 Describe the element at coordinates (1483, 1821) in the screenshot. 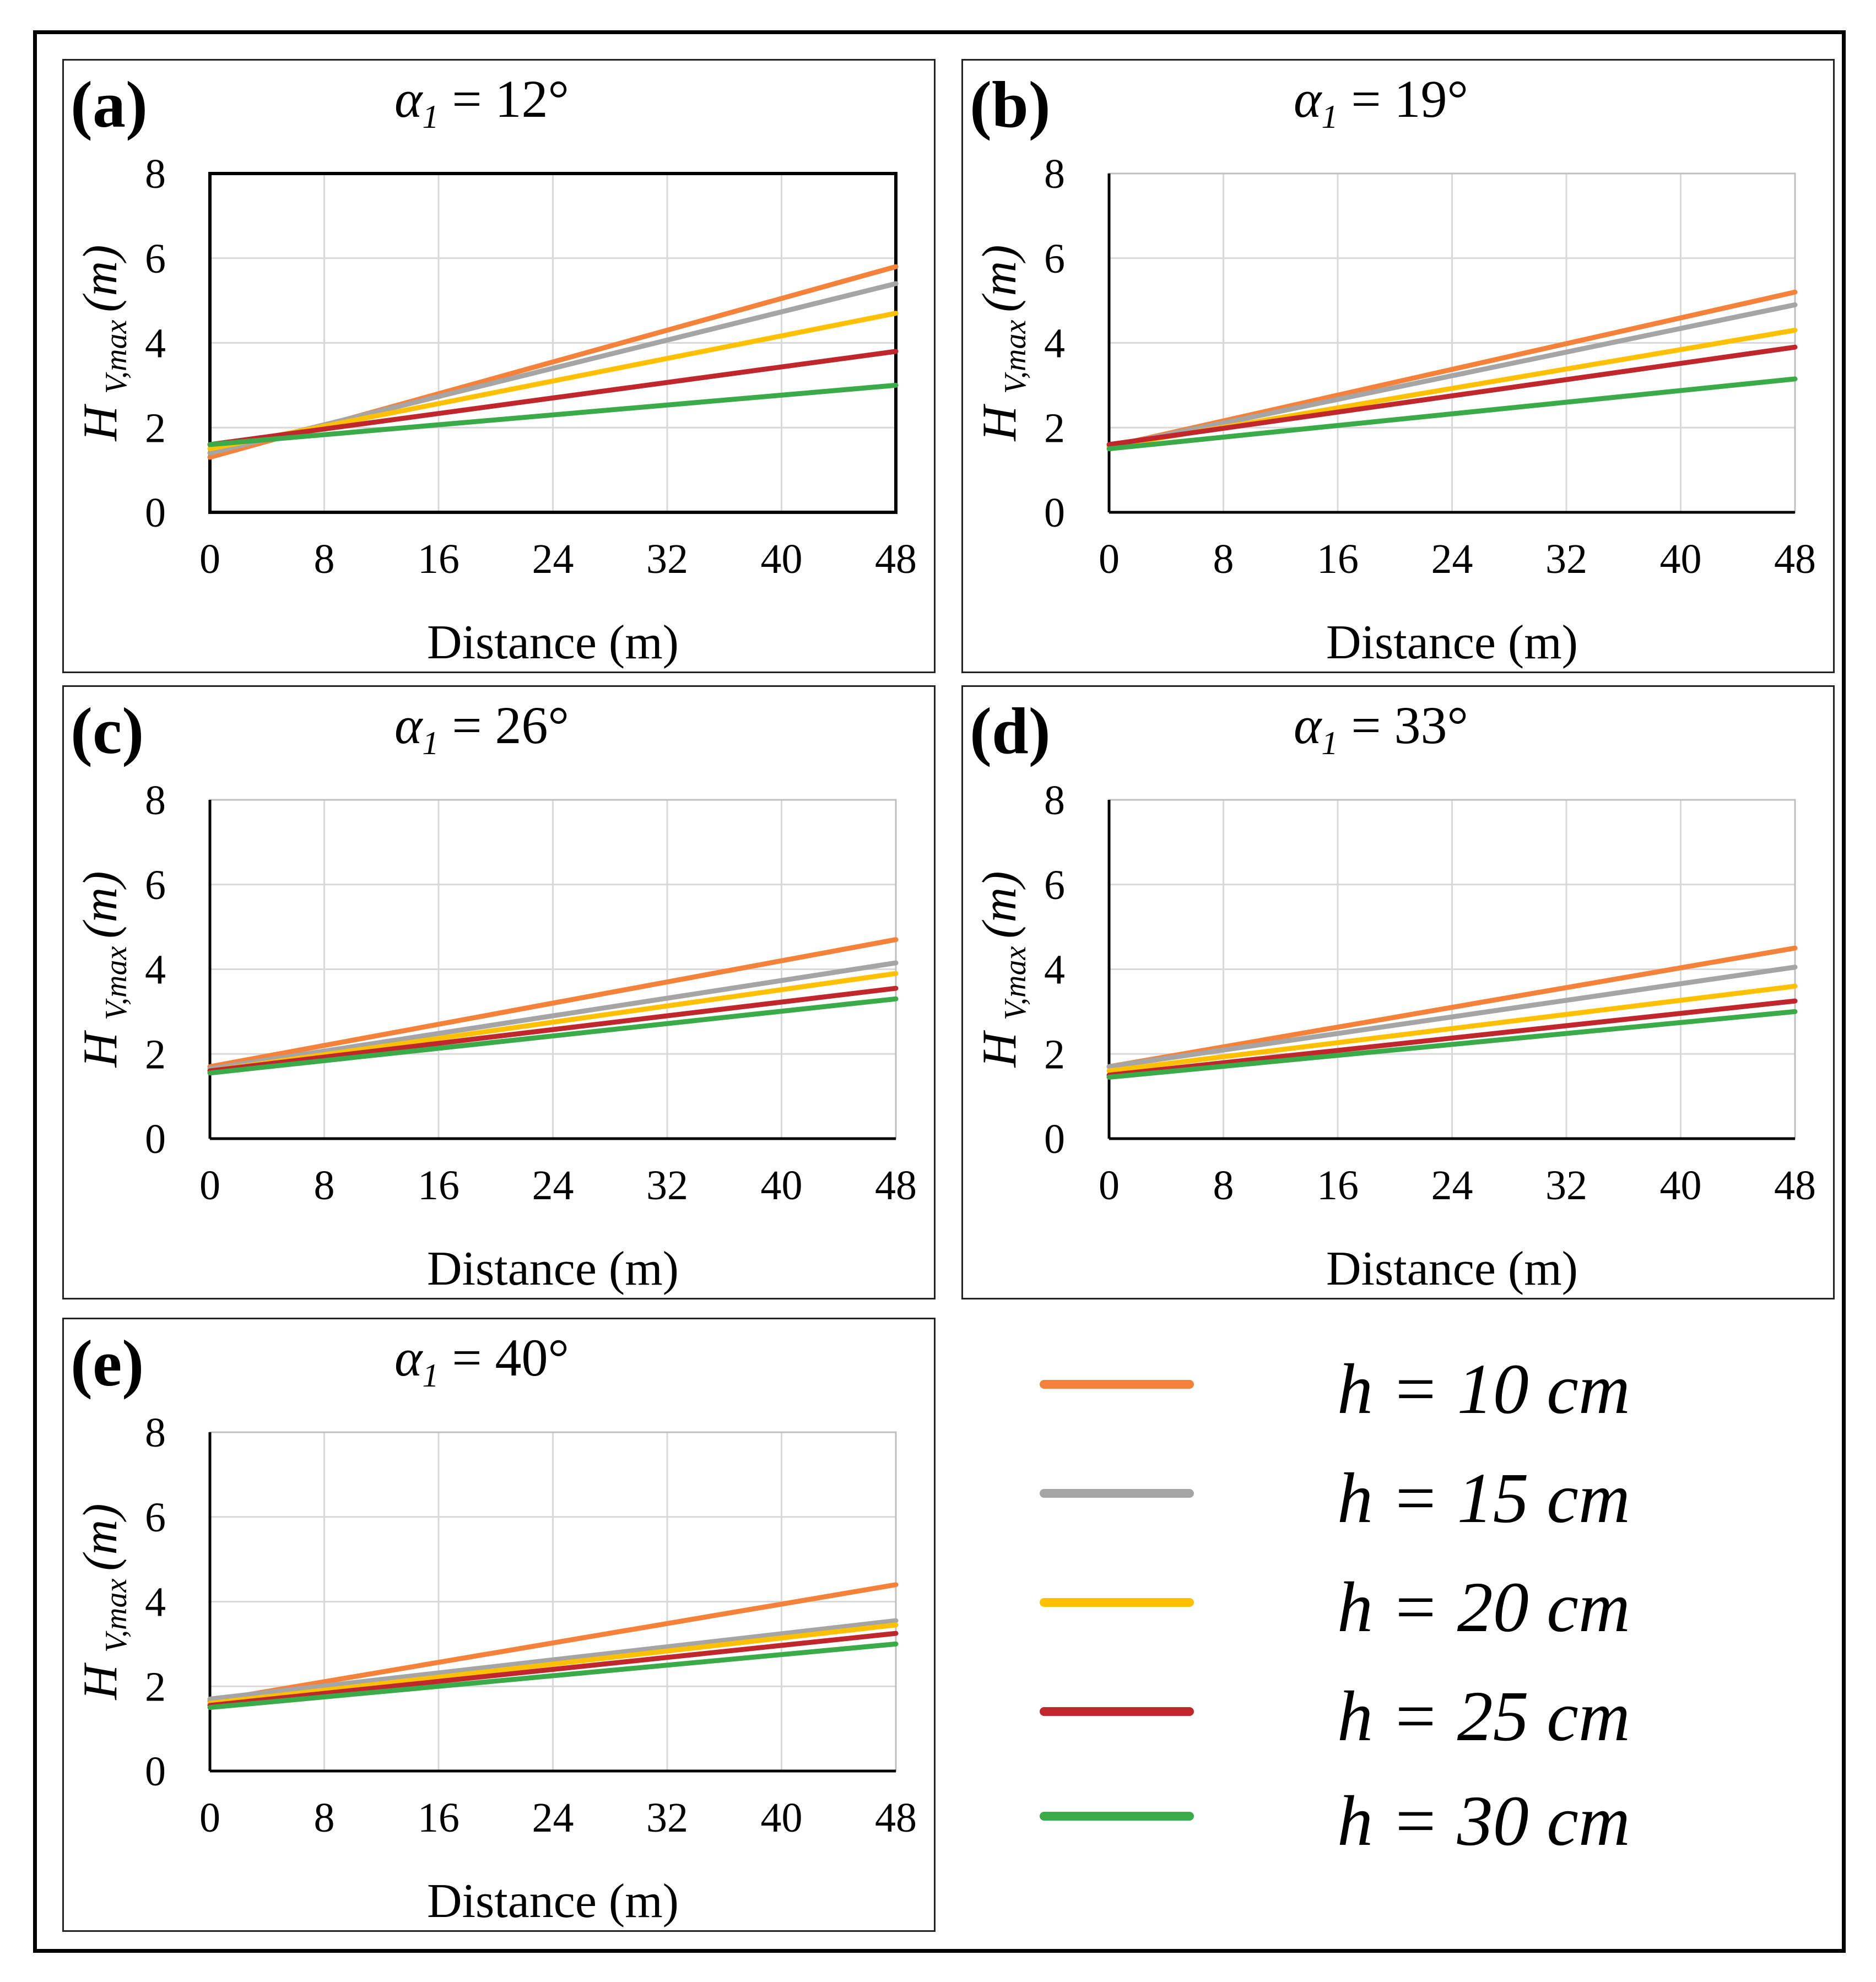

I see `legend-label: h = 30 cm` at that location.